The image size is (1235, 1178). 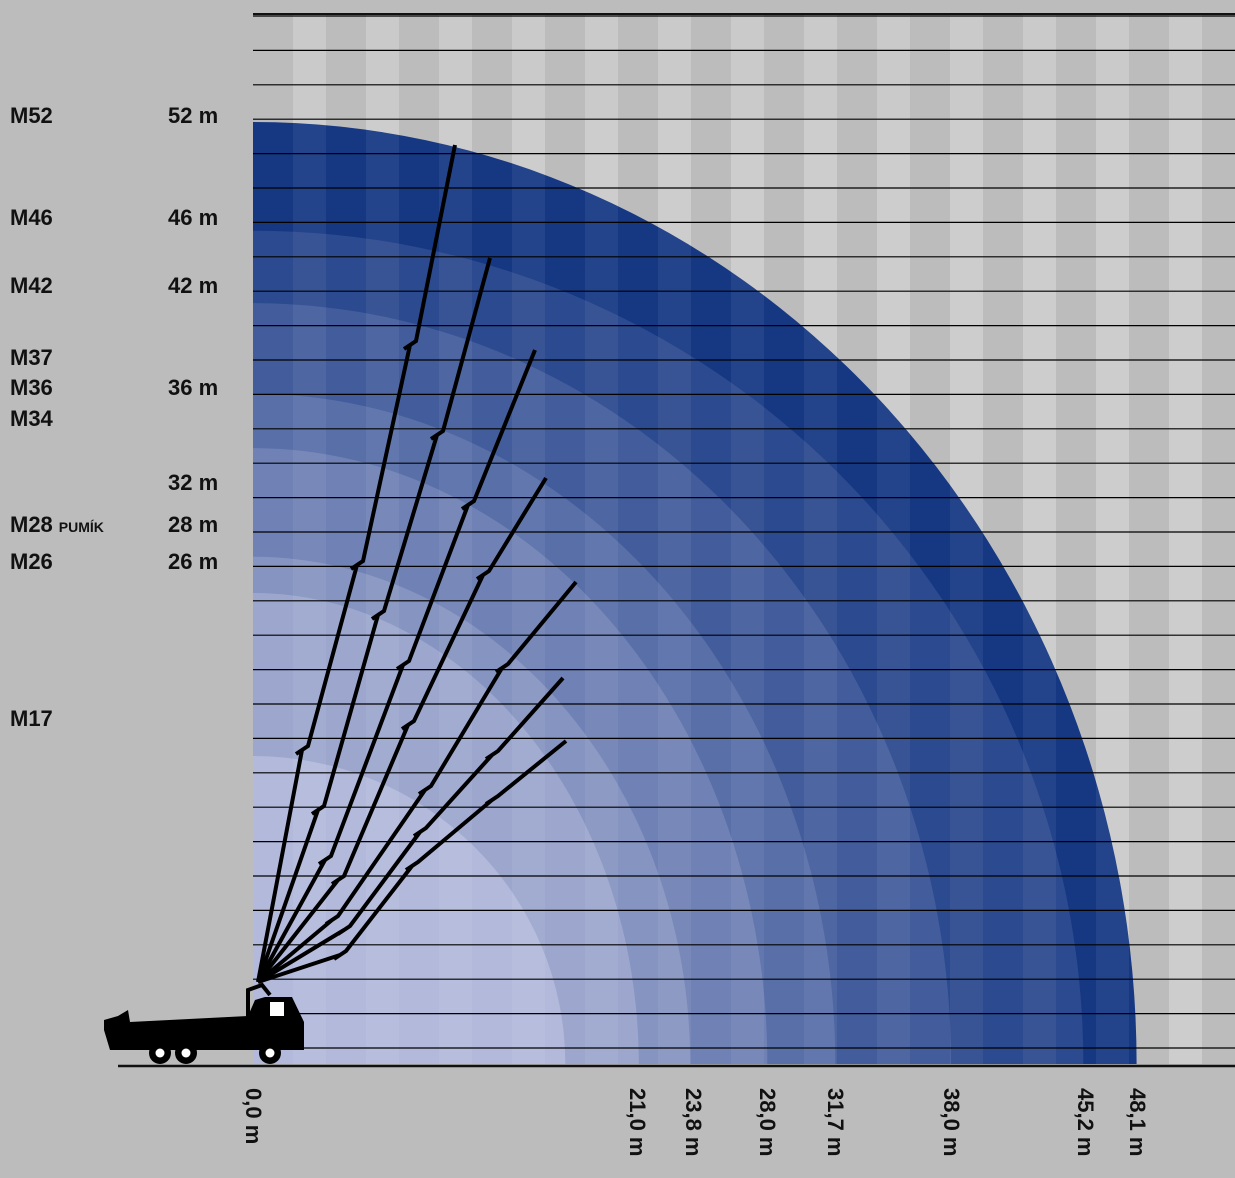 What do you see at coordinates (31, 217) in the screenshot?
I see `model-label-m46: M46` at bounding box center [31, 217].